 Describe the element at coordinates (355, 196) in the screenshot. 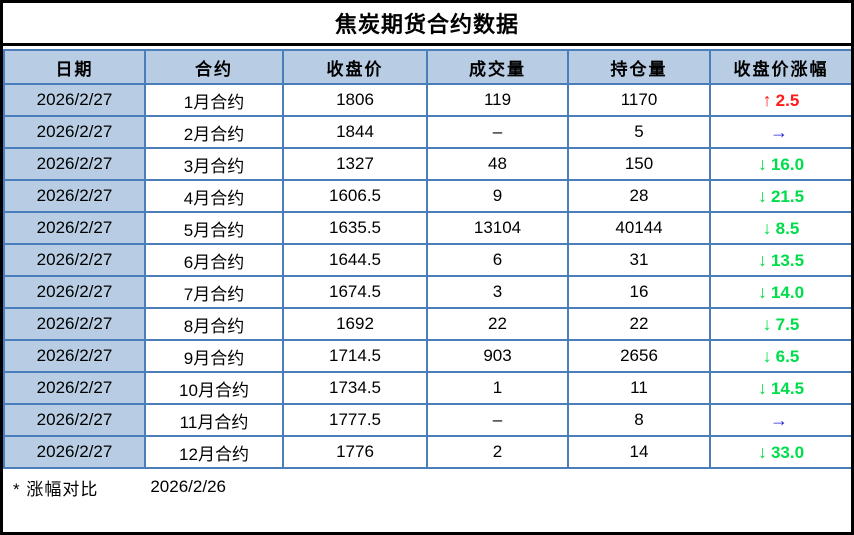

I see `close-price-cell: 1606.5` at that location.